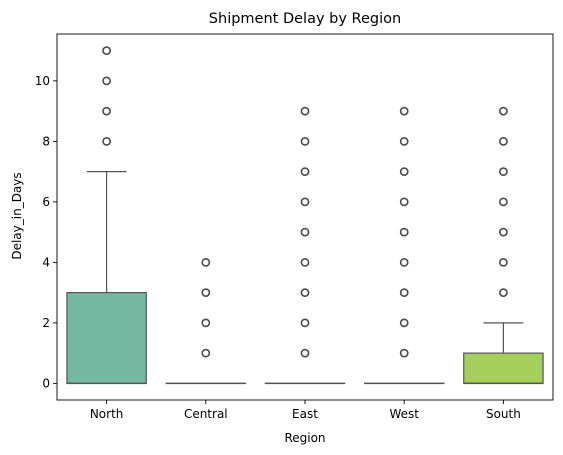  What do you see at coordinates (305, 414) in the screenshot?
I see `x-tick-label: East` at bounding box center [305, 414].